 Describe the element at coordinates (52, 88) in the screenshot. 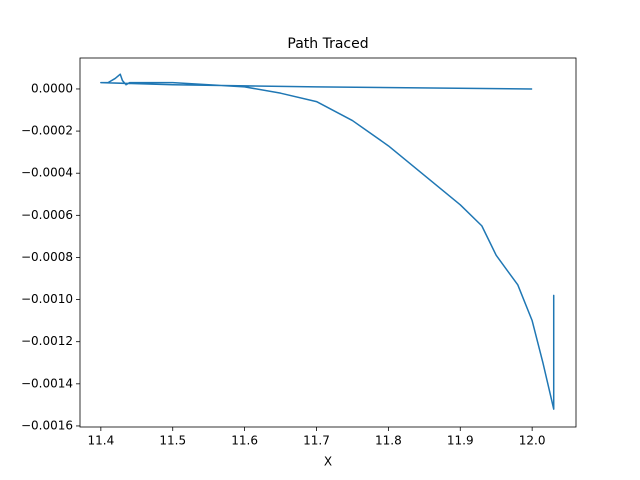

I see `y-tick-label: 0.0000` at that location.